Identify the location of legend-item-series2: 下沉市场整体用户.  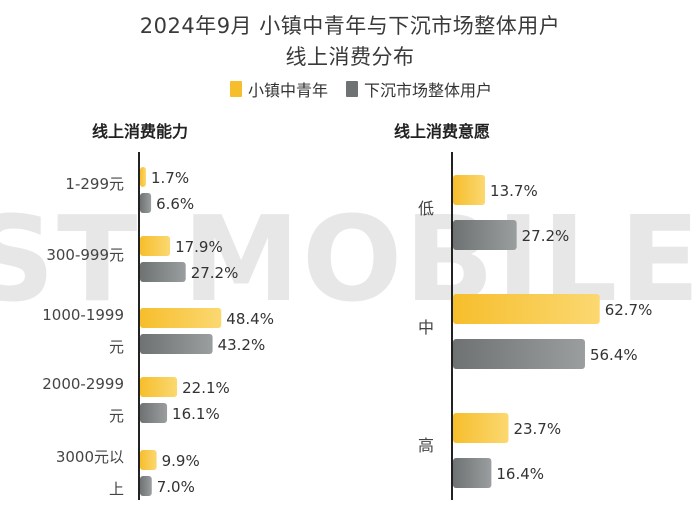
(419, 89).